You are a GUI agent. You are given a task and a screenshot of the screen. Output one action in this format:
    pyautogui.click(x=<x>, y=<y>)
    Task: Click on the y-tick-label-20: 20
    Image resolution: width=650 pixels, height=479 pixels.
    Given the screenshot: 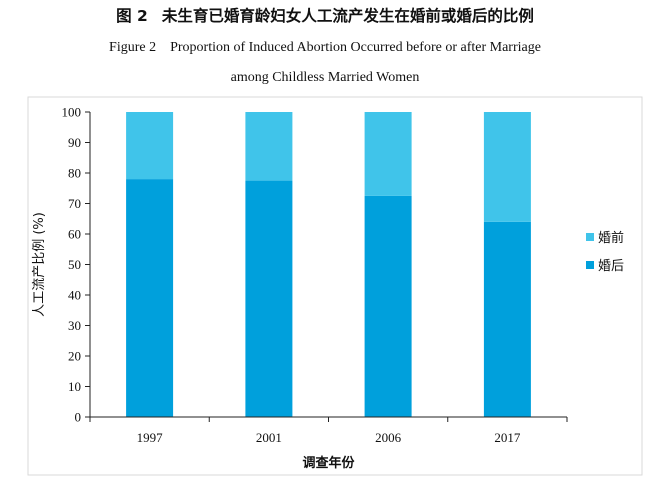 What is the action you would take?
    pyautogui.click(x=74, y=356)
    